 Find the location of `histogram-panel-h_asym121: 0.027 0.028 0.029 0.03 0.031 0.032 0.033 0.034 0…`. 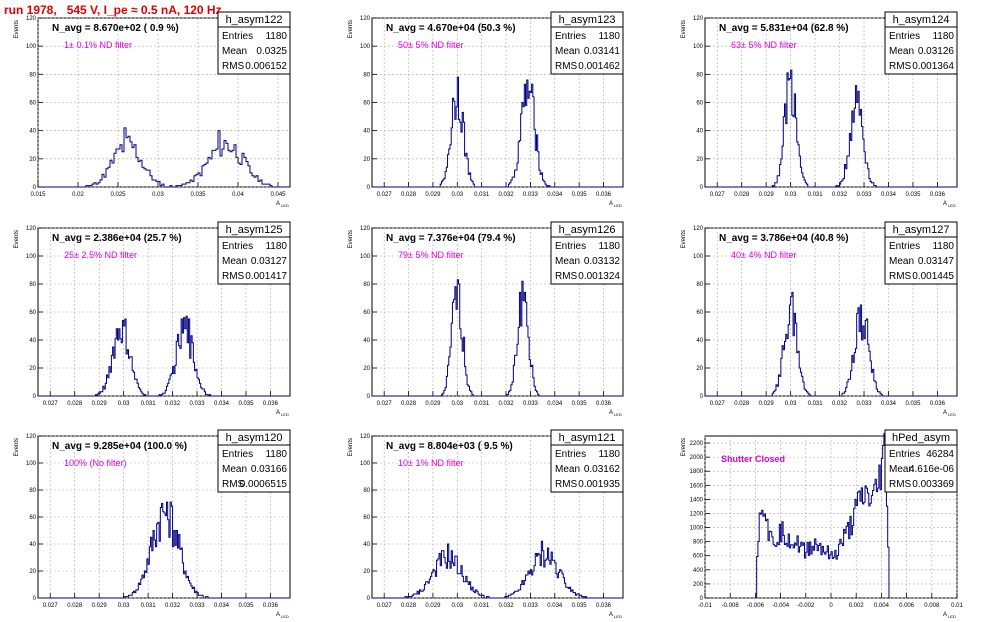

histogram-panel-h_asym121: 0.027 0.028 0.029 0.03 0.031 0.032 0.033 0.034 0… is located at coordinates (486, 524).